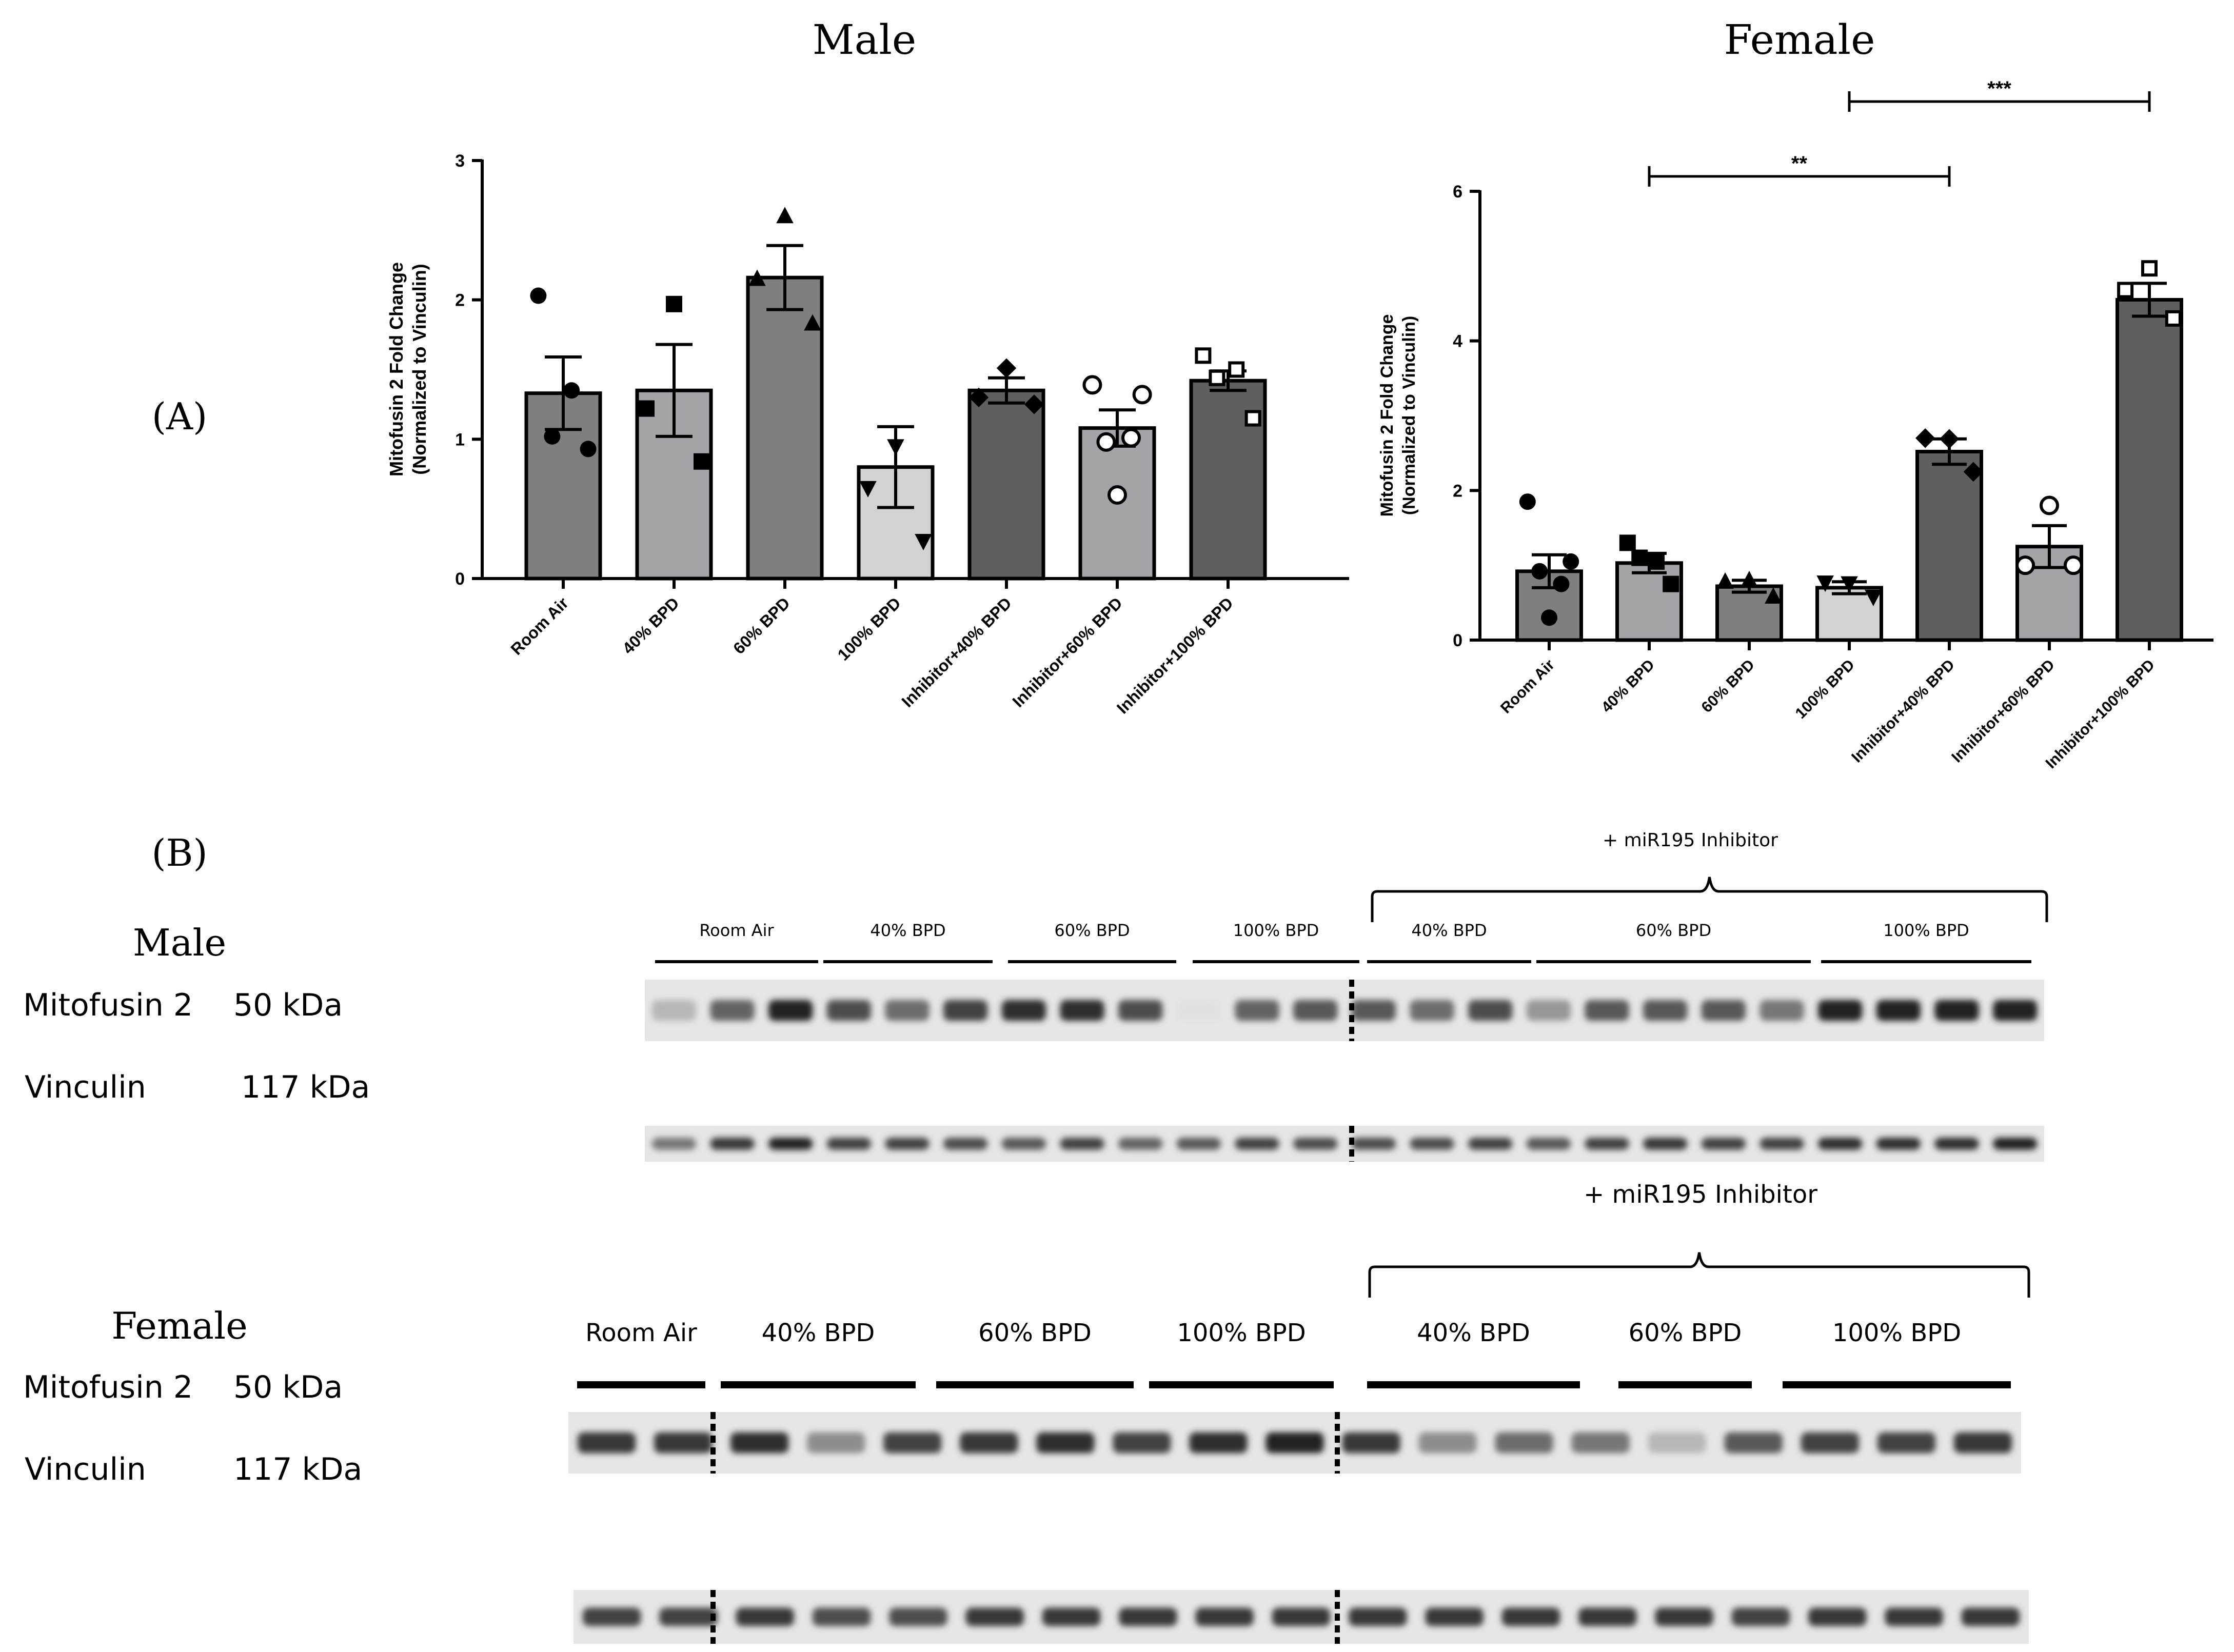 This screenshot has width=2234, height=1652. What do you see at coordinates (85, 1469) in the screenshot?
I see `female-vinculin-protein-label: Vinculin` at bounding box center [85, 1469].